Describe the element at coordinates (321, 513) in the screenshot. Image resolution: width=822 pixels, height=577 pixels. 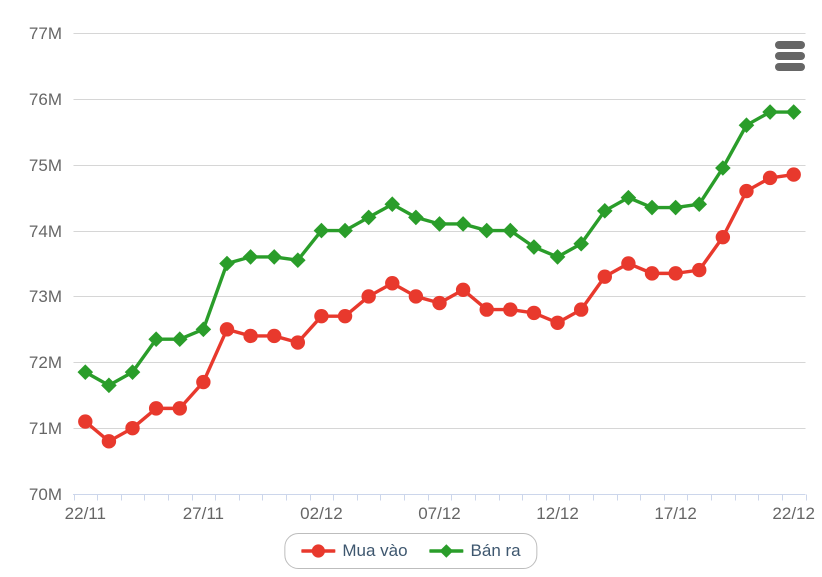
I see `x-axis-label: 02/12` at that location.